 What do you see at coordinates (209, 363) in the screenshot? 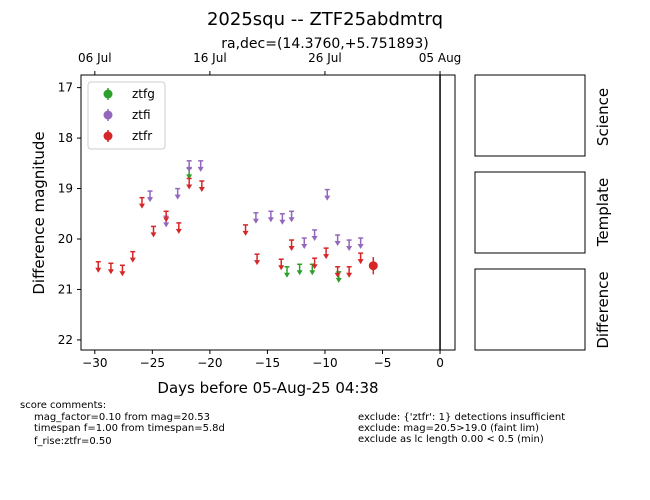
I see `x-tick-label: −20` at bounding box center [209, 363].